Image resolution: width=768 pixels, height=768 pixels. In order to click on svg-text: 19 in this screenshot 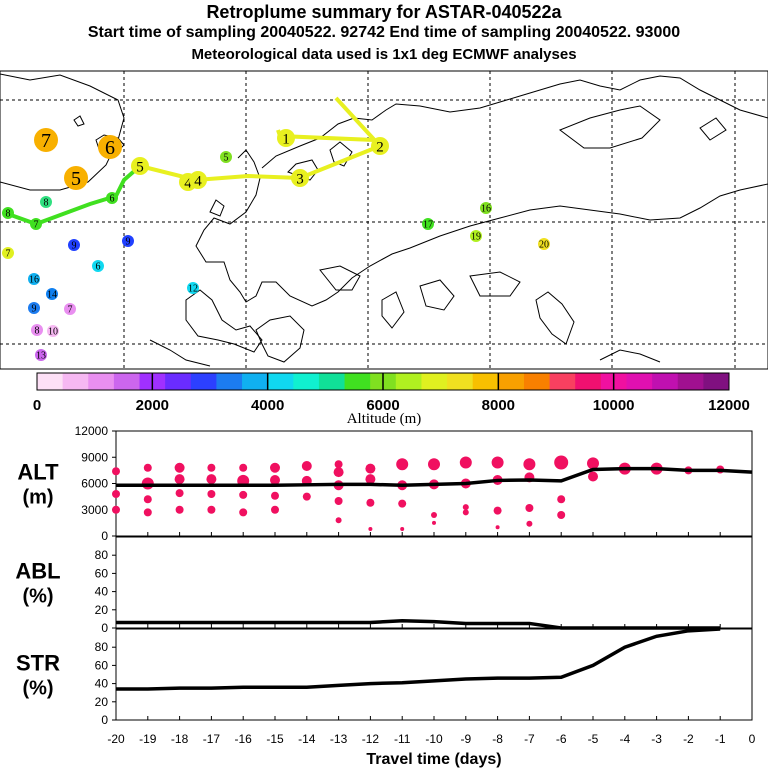, I will do `click(476, 237)`.